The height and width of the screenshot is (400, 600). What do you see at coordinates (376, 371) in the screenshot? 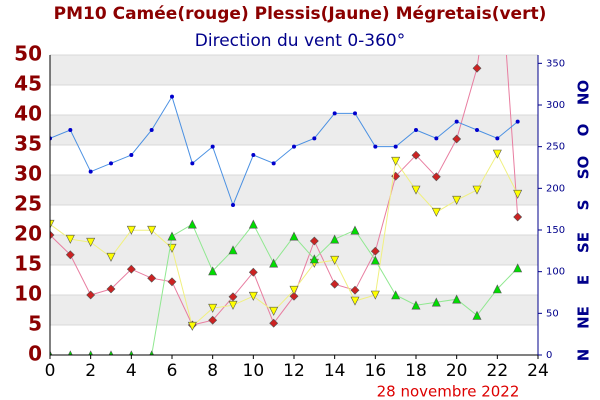
I see `x-tick-label: 16` at bounding box center [376, 371].